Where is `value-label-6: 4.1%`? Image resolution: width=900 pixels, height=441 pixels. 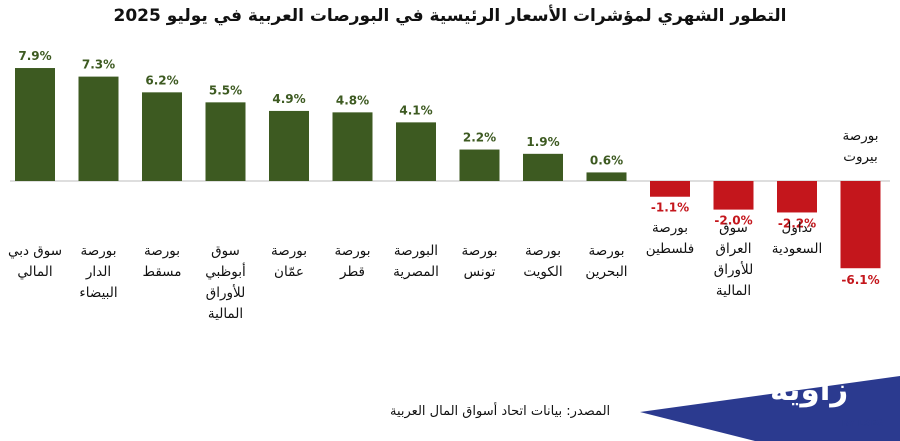 value-label-6: 4.1% is located at coordinates (415, 110).